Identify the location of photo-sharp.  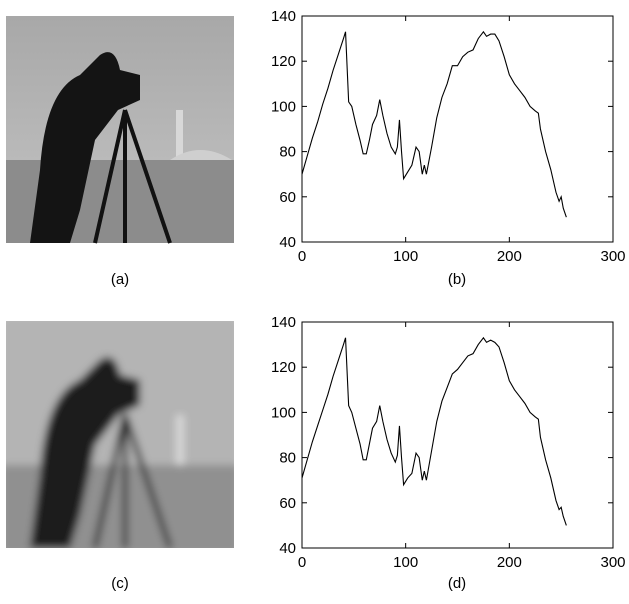
(120, 130).